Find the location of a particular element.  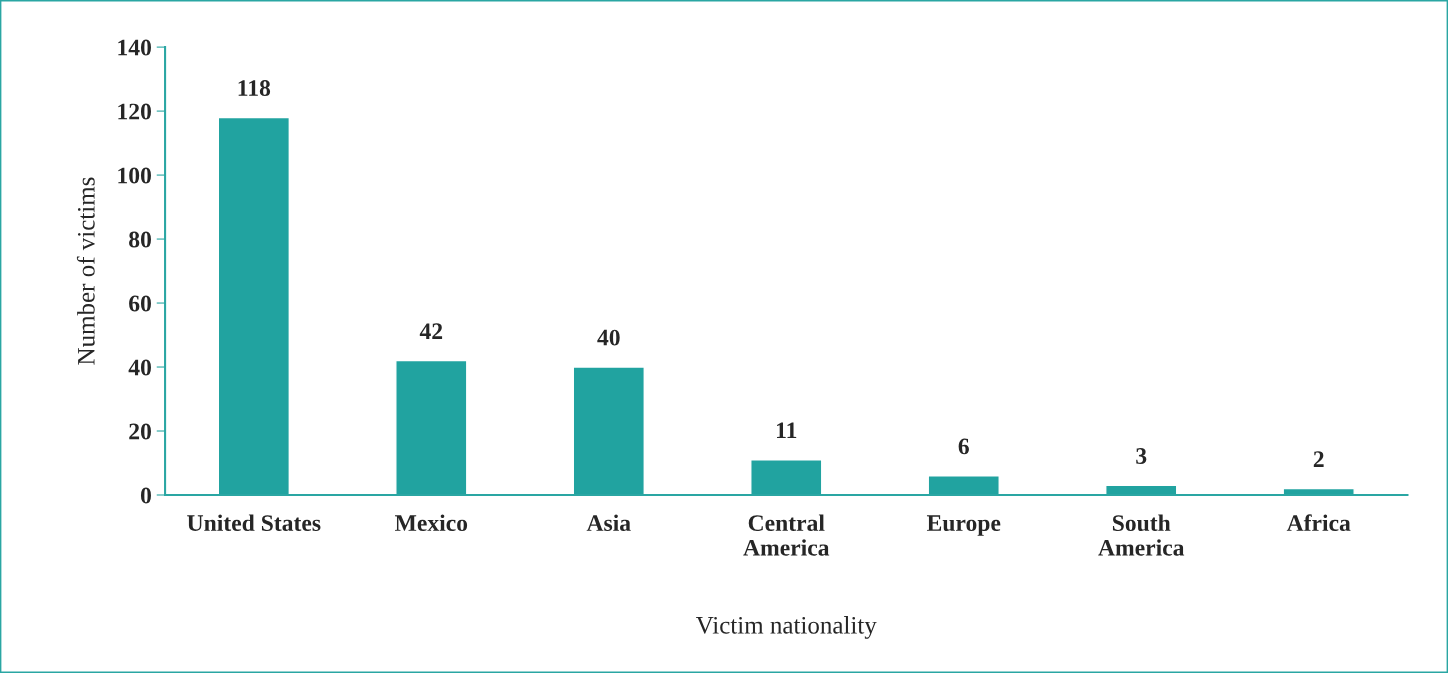

x-tick-label: United States is located at coordinates (254, 523).